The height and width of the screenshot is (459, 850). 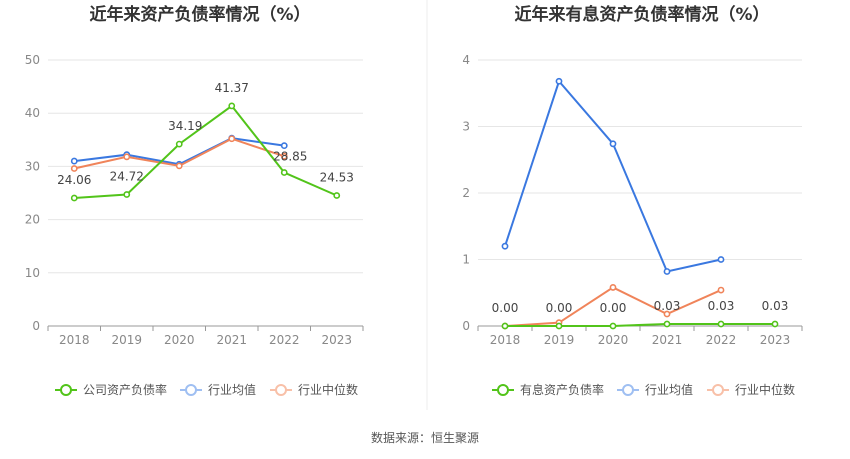 I want to click on source-note: 数据来源：恒生聚源, so click(x=425, y=437).